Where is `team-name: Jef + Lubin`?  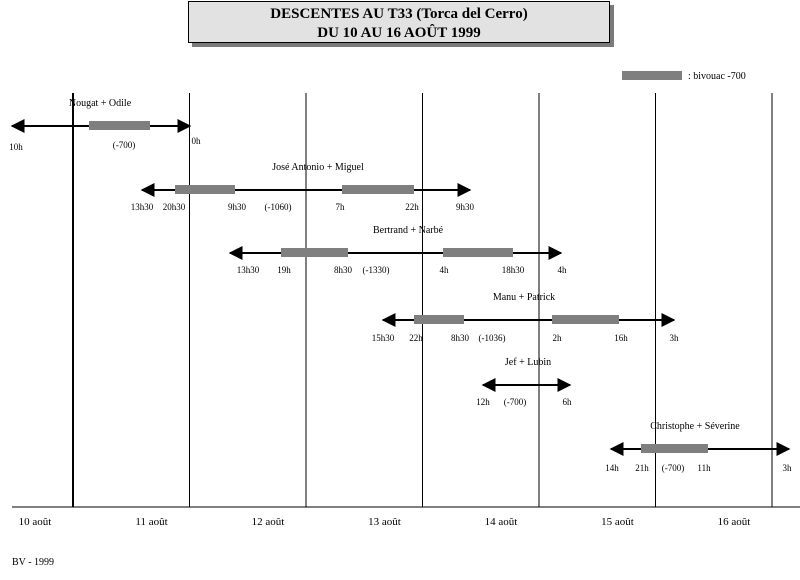 team-name: Jef + Lubin is located at coordinates (528, 362).